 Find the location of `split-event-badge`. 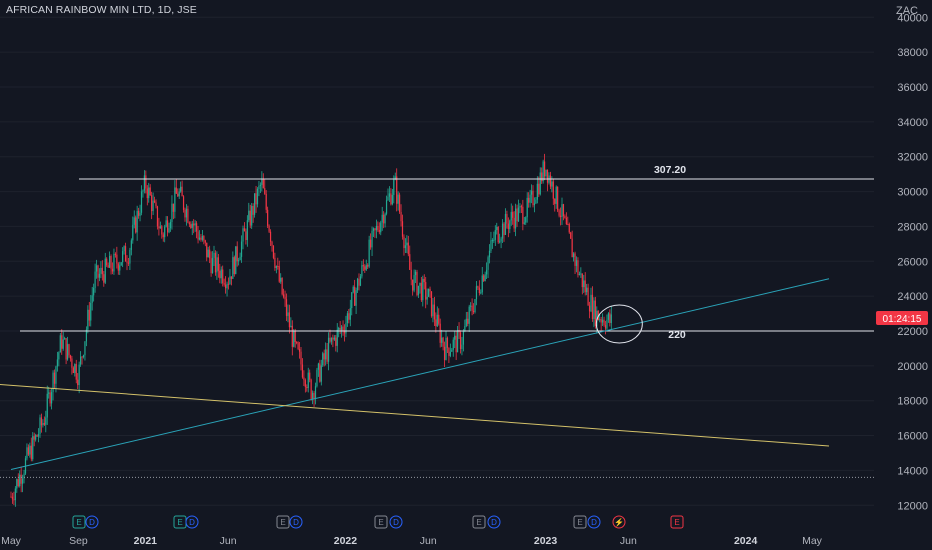

split-event-badge is located at coordinates (619, 522).